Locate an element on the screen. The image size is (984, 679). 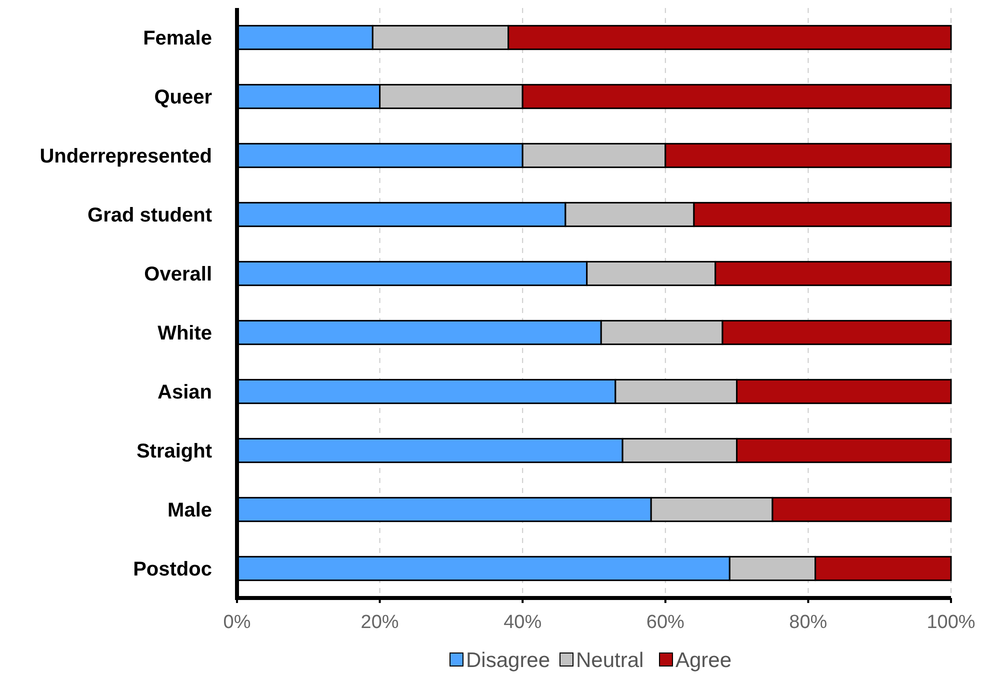
legend-label: Neutral is located at coordinates (610, 660).